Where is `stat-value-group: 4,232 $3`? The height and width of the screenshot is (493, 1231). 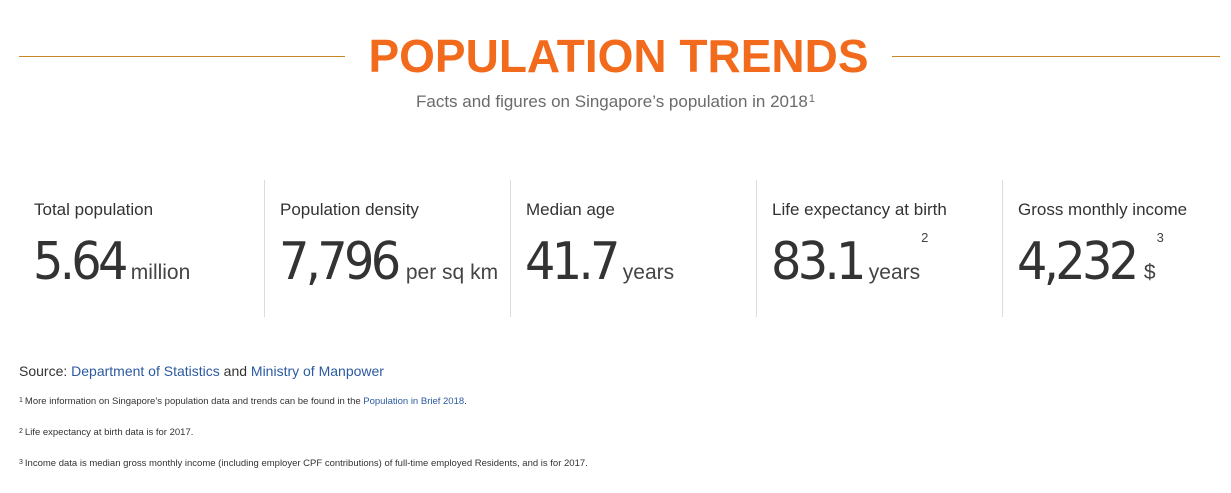
stat-value-group: 4,232 $3 is located at coordinates (1090, 262).